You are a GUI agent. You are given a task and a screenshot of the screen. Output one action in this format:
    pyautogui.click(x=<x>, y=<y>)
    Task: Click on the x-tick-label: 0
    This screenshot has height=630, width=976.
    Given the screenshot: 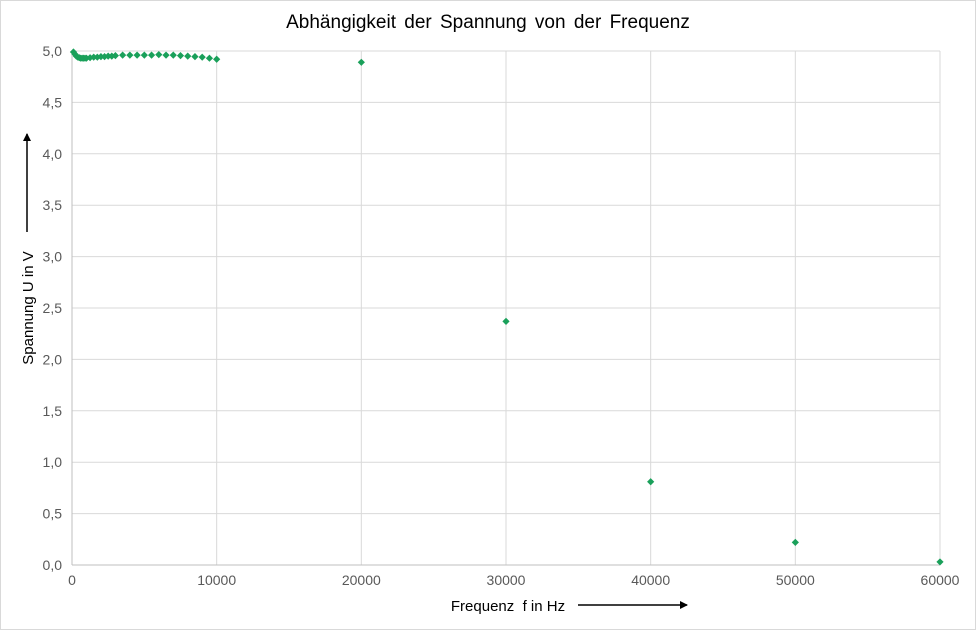 What is the action you would take?
    pyautogui.click(x=72, y=580)
    